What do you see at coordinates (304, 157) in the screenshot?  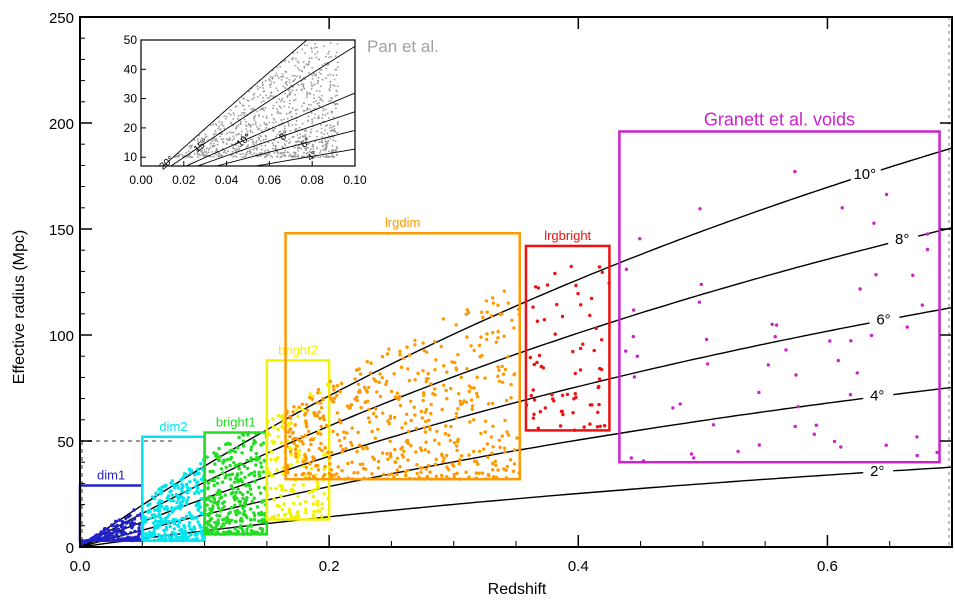 I see `inset-angle-curve-4deg` at bounding box center [304, 157].